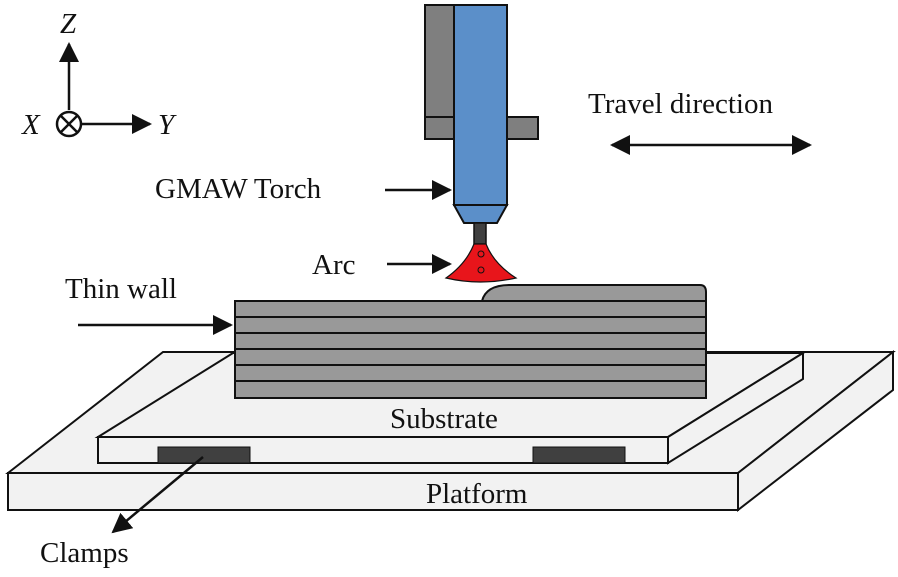 The image size is (898, 577). Describe the element at coordinates (157, 495) in the screenshot. I see `clamps-pointer-arrow` at that location.